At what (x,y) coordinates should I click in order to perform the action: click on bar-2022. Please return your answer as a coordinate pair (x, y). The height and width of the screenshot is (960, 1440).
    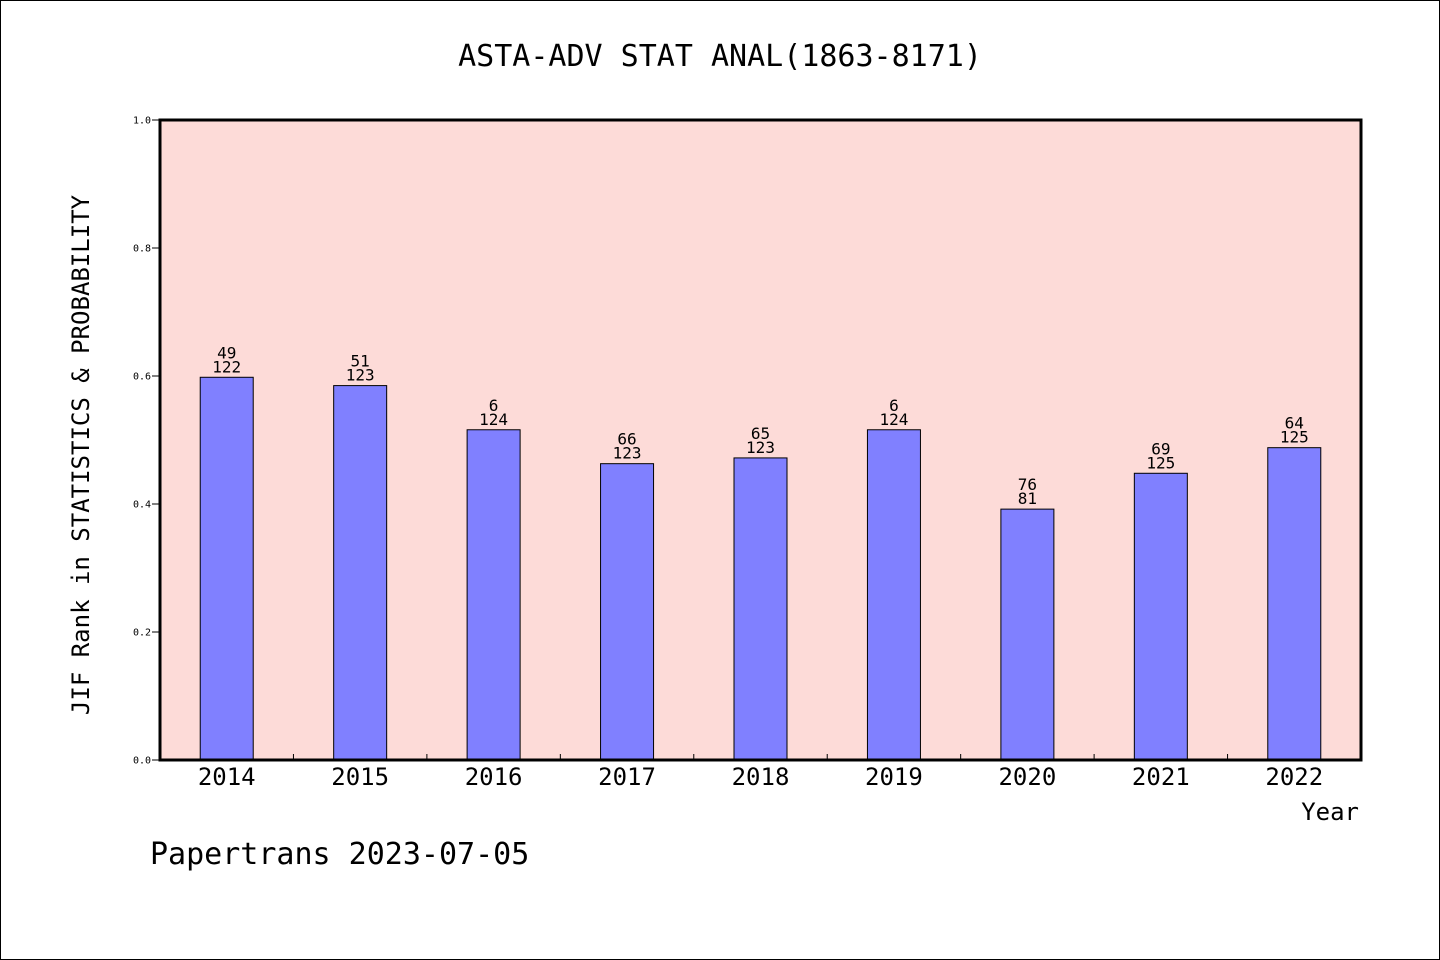
    Looking at the image, I should click on (1294, 604).